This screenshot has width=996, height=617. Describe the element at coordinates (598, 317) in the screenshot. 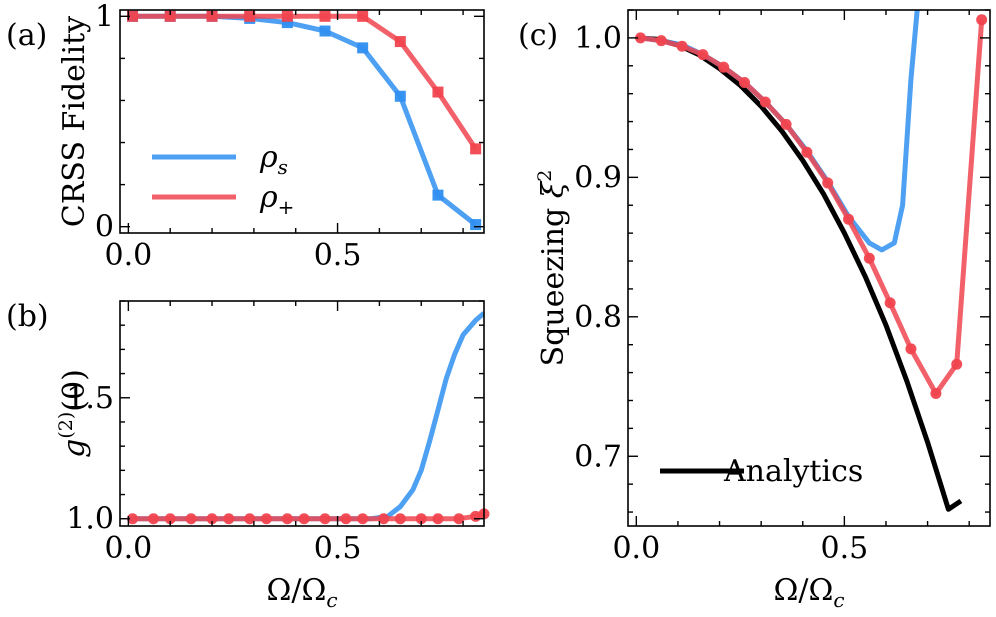

I see `y-tick-label: 0.8` at that location.